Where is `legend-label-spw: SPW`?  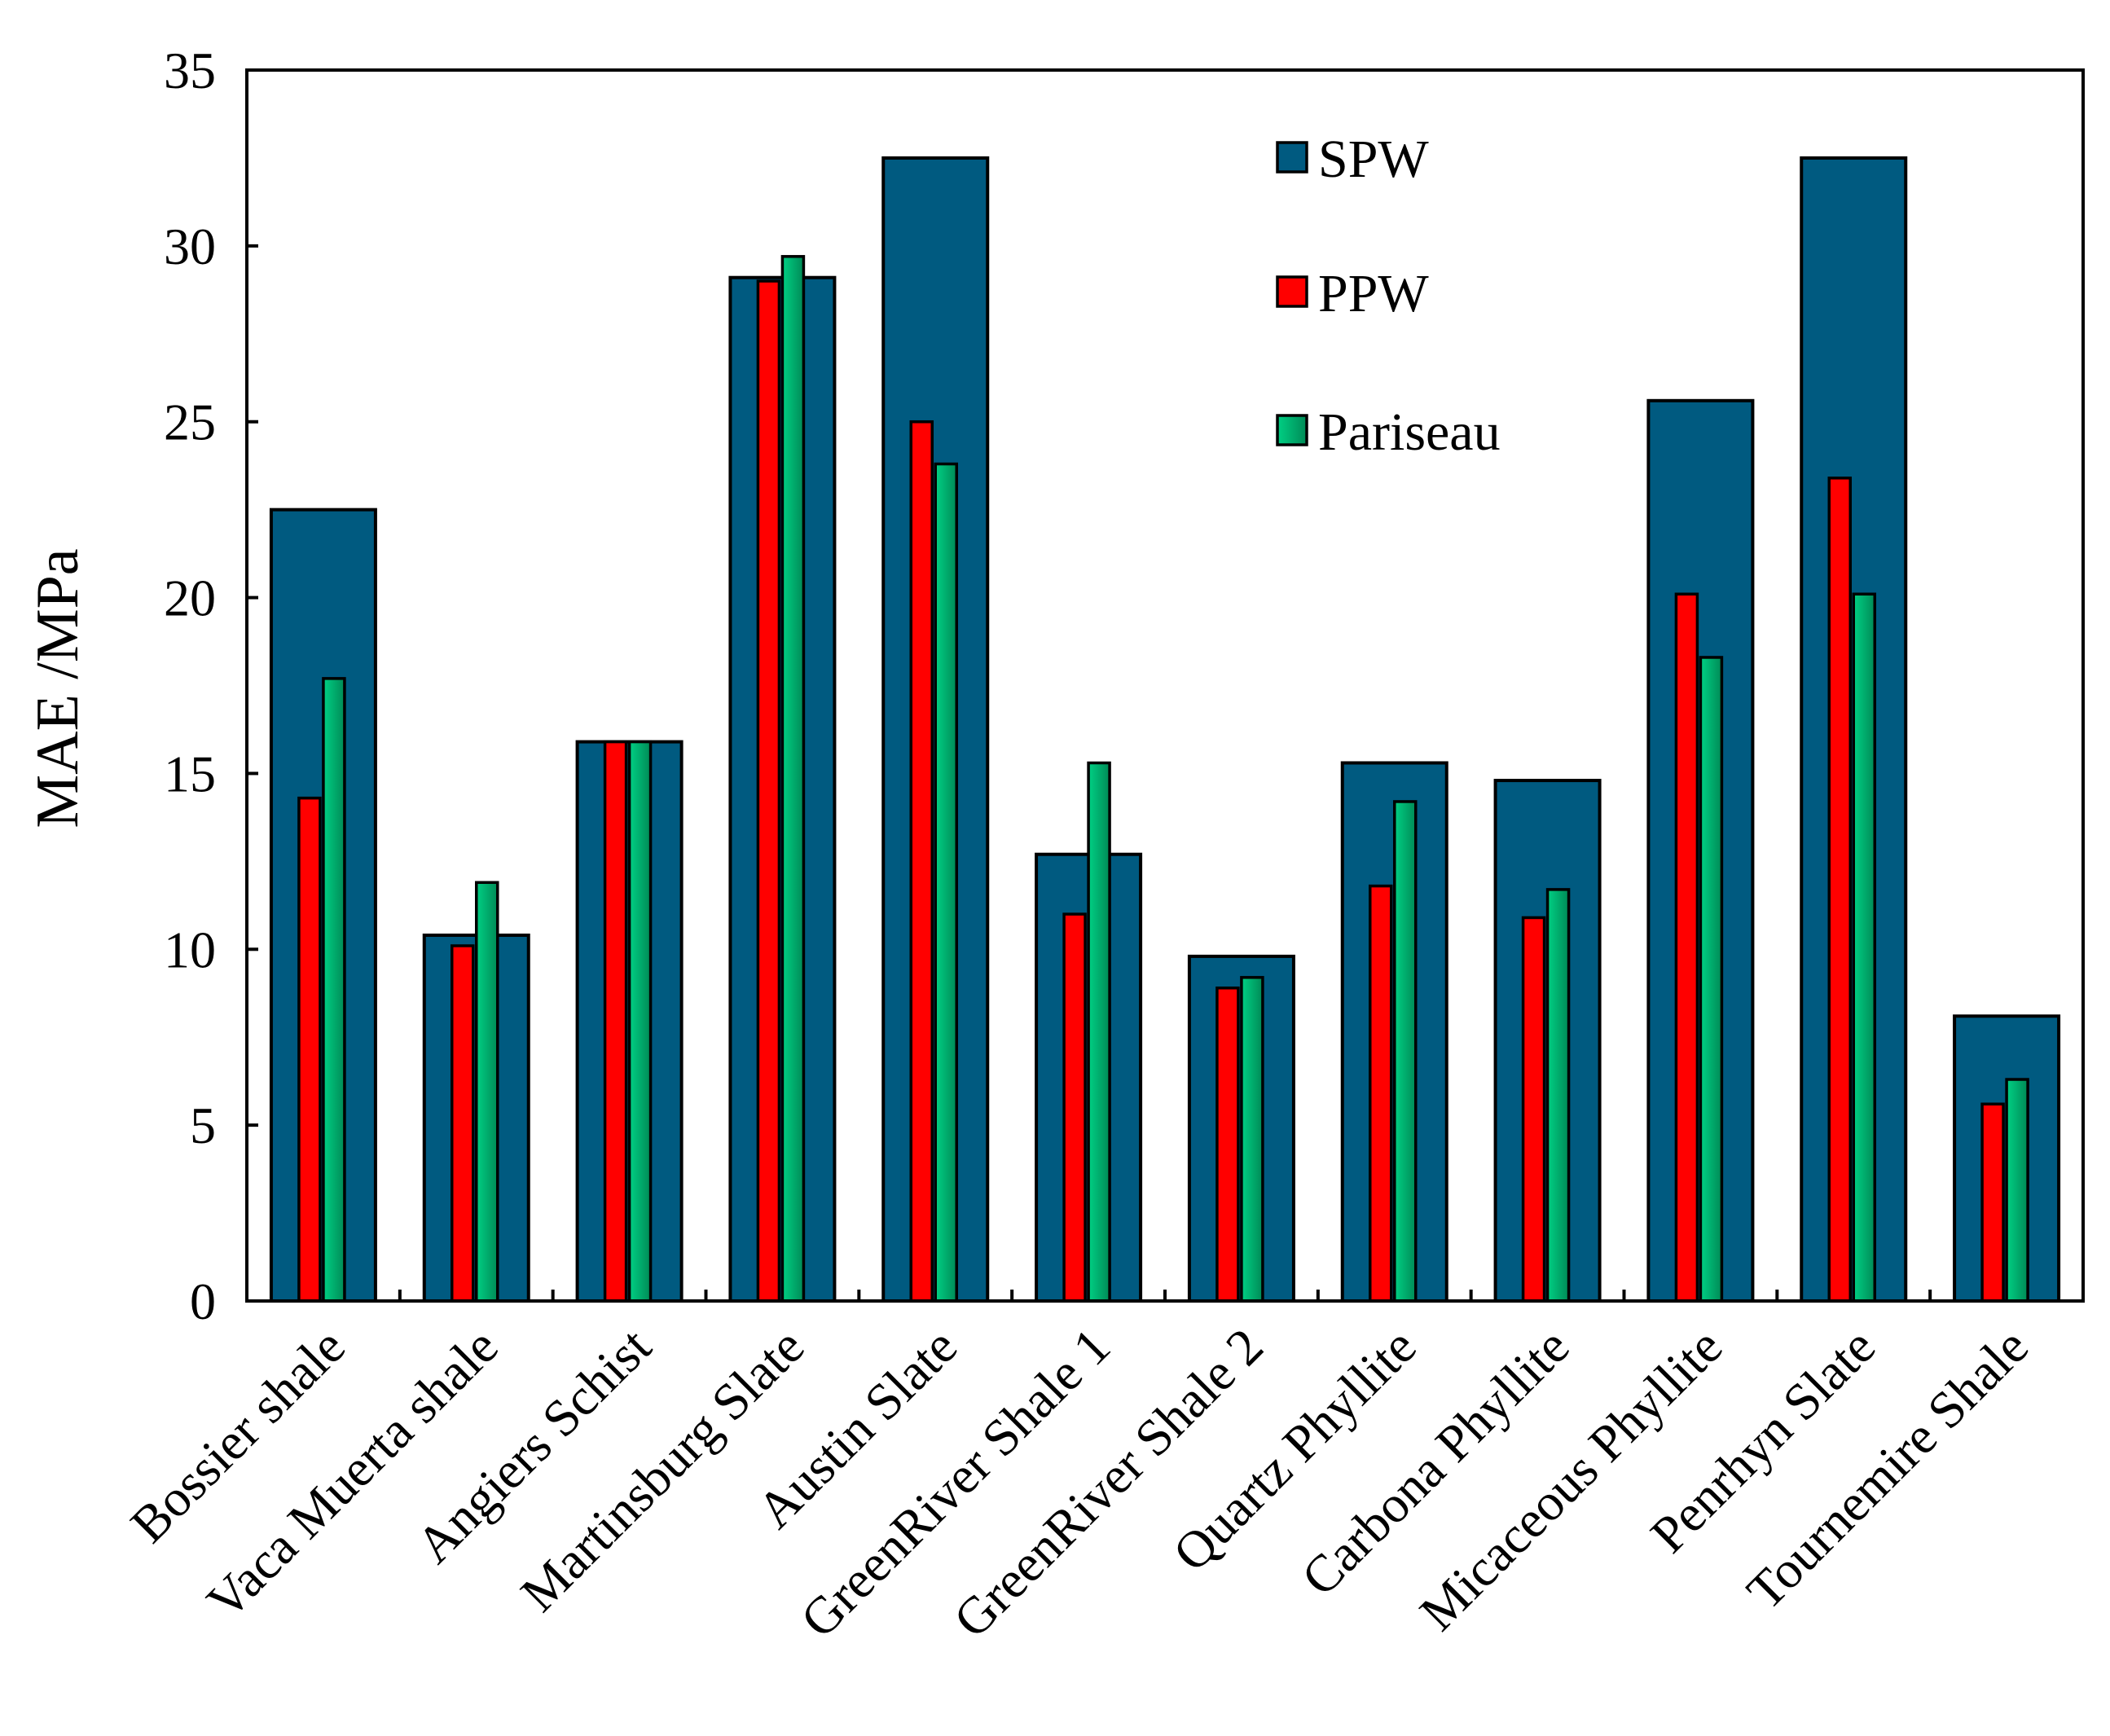
legend-label-spw: SPW is located at coordinates (1373, 159).